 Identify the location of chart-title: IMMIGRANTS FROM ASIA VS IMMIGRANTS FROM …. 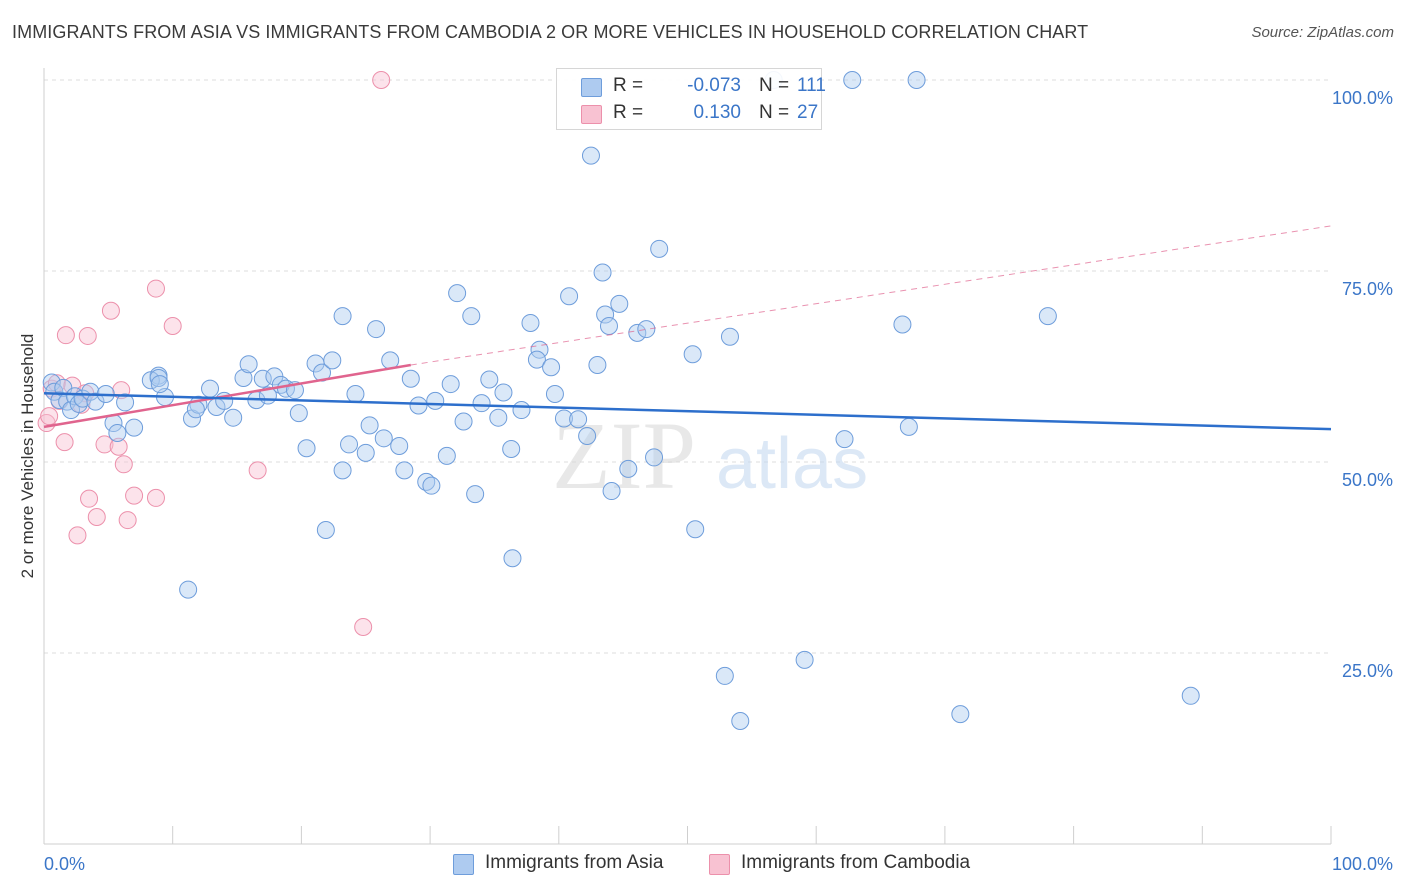
(550, 32).